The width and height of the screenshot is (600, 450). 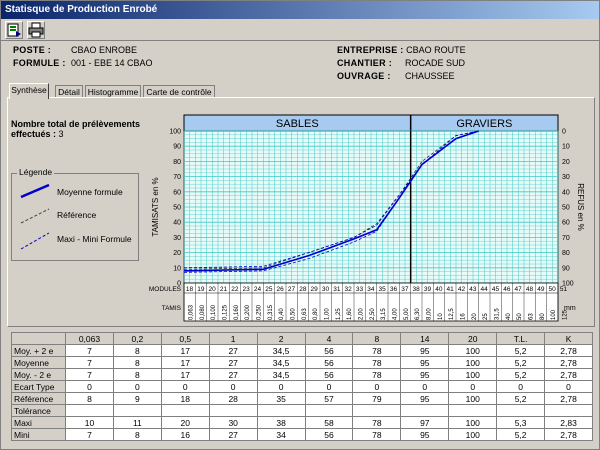 What do you see at coordinates (226, 312) in the screenshot?
I see `tamis-label-value: 0,125` at bounding box center [226, 312].